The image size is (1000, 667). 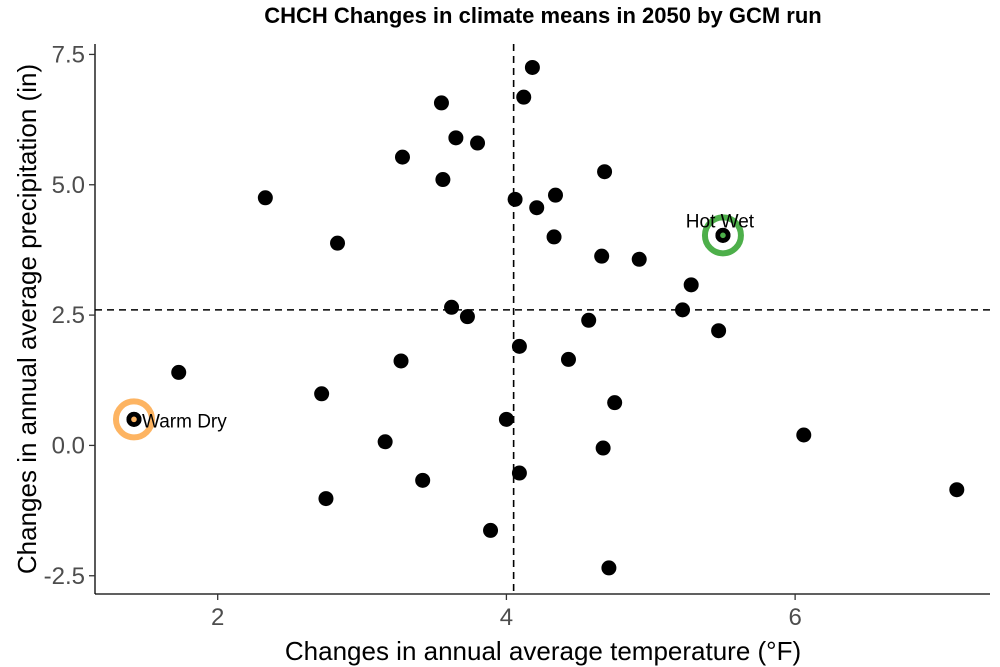 I want to click on y-tick-label: 7.5, so click(x=68, y=54).